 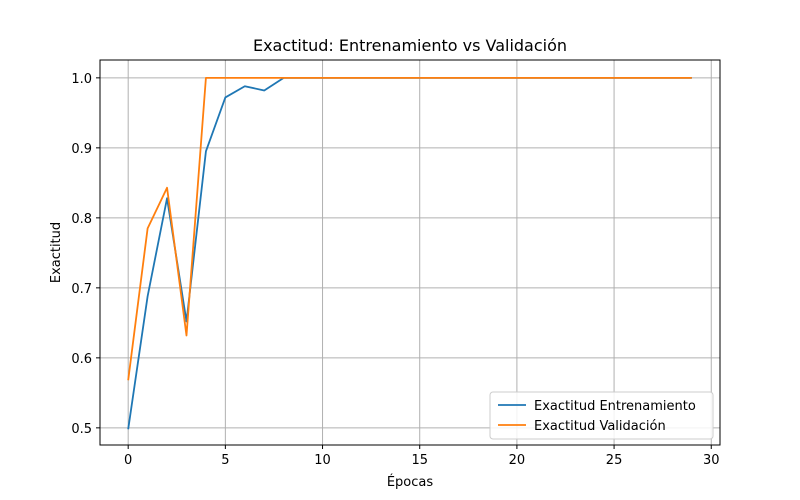 I want to click on x-axis-label: Épocas, so click(x=410, y=482).